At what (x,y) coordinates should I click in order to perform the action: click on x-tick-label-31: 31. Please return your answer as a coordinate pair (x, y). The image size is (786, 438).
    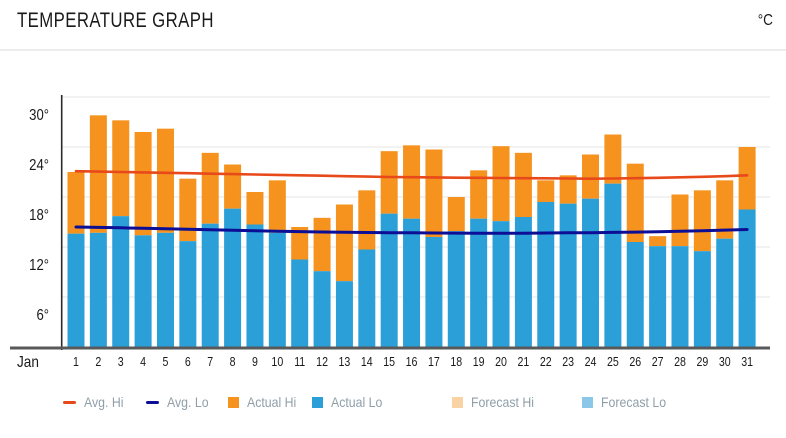
    Looking at the image, I should click on (747, 362).